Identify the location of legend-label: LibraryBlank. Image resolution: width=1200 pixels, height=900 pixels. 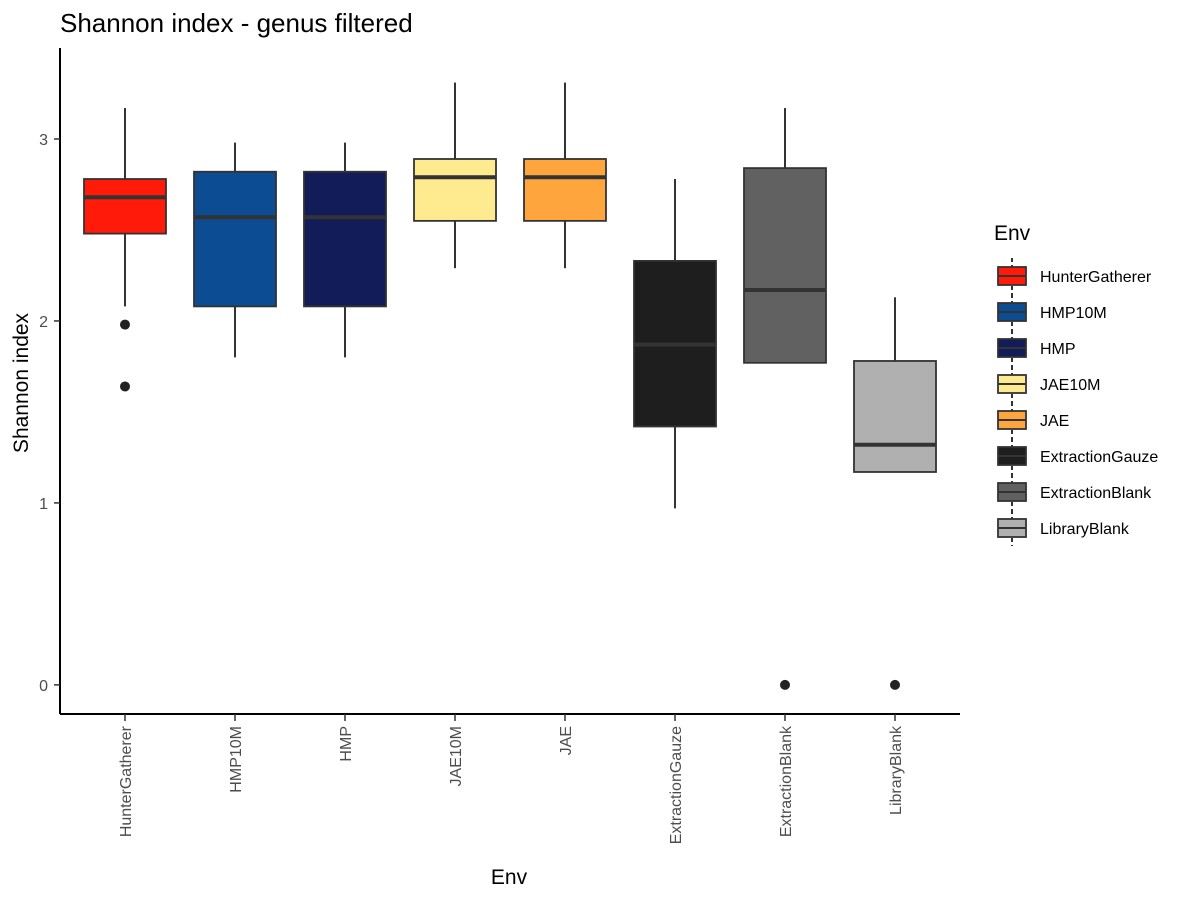
(1085, 529).